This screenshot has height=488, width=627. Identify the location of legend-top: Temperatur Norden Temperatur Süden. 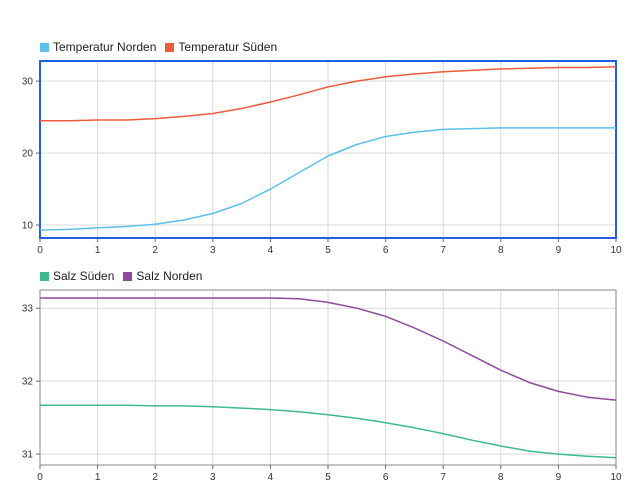
(163, 47).